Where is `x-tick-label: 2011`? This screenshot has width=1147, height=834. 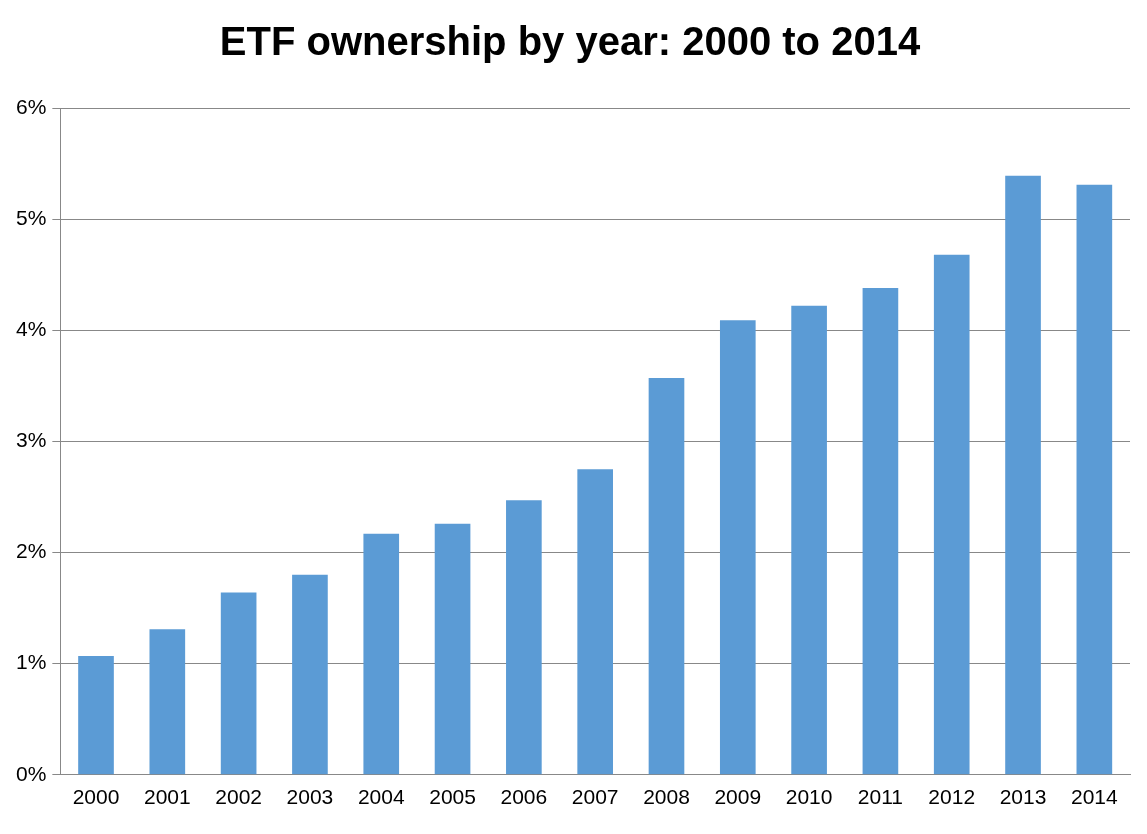
x-tick-label: 2011 is located at coordinates (880, 797).